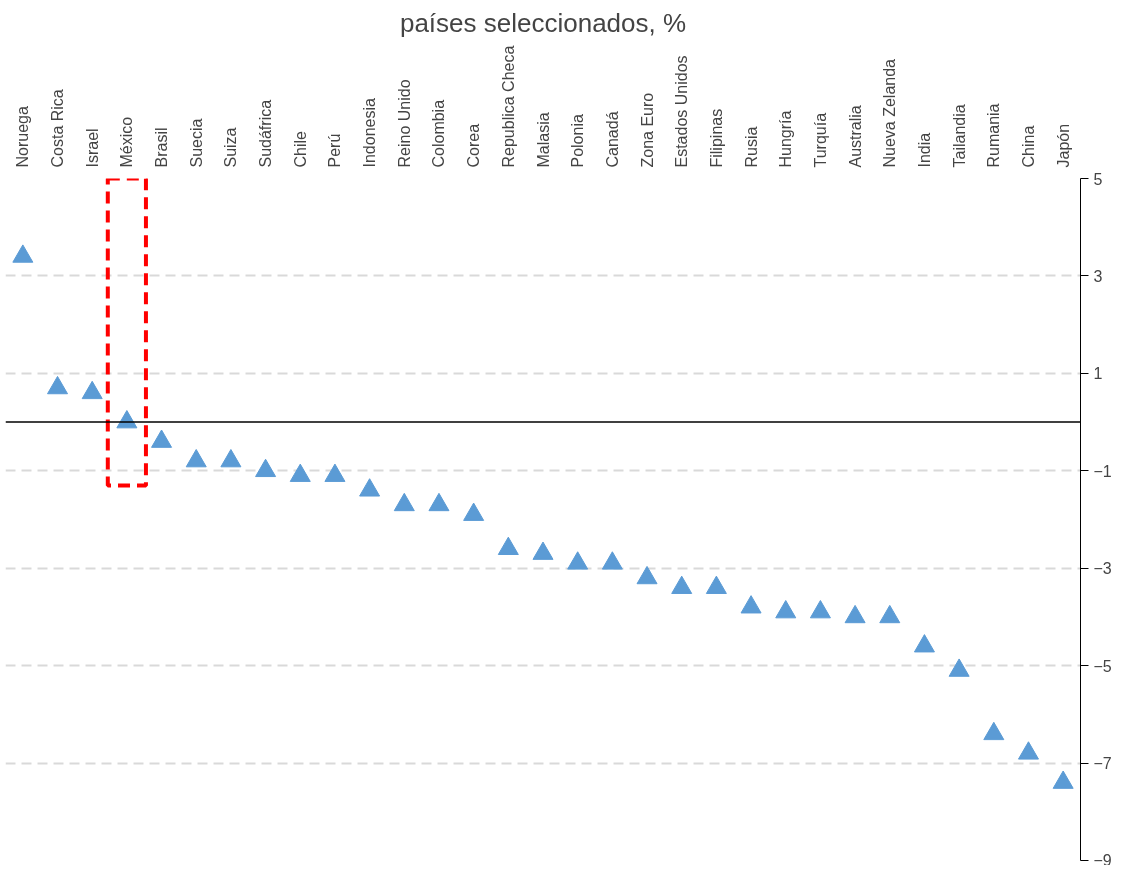 The image size is (1137, 871). Describe the element at coordinates (543, 22) in the screenshot. I see `chart-title: países seleccionados, %` at that location.